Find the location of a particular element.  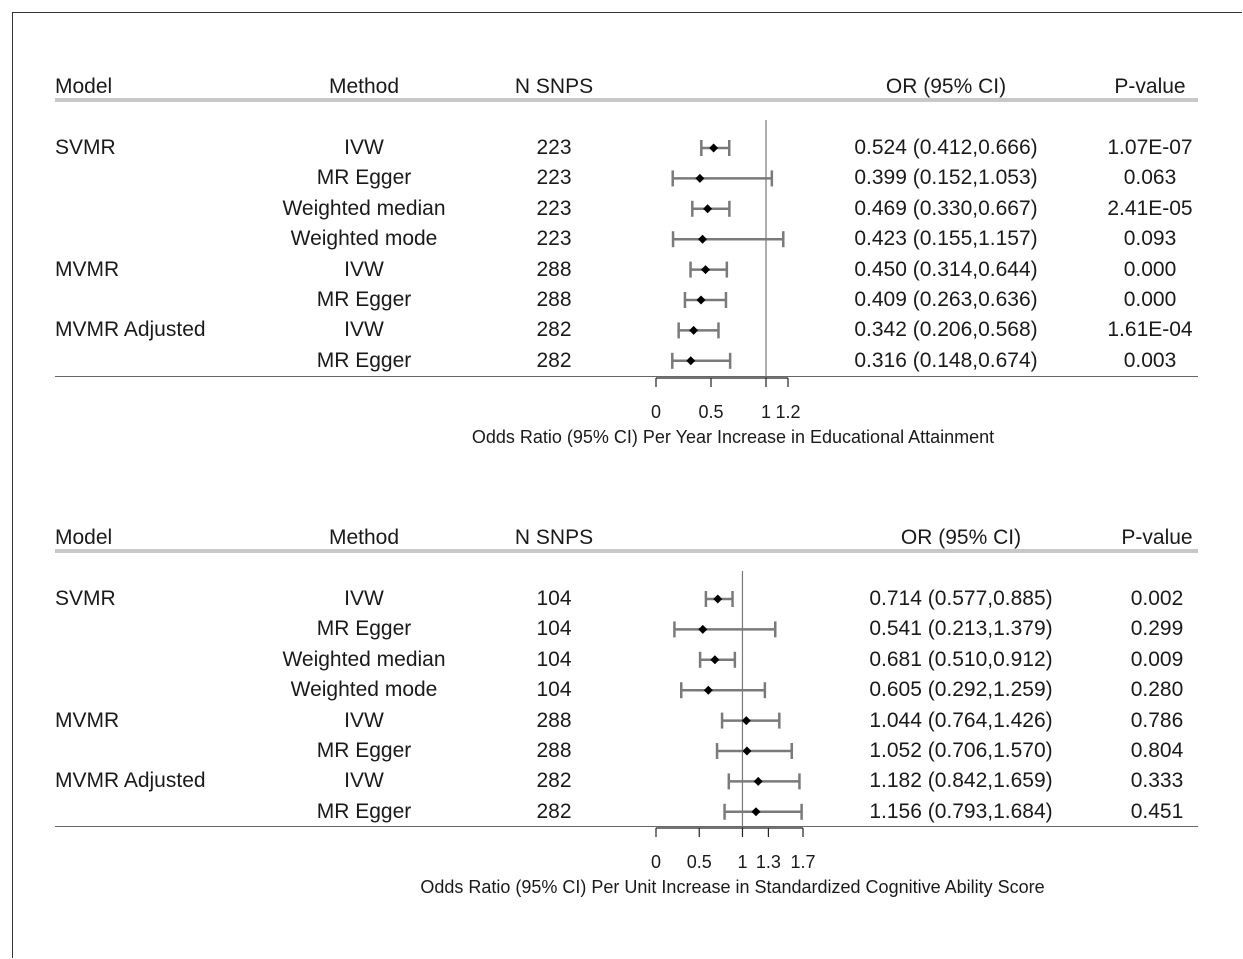

row-or-ci: 0.605 (0.292,1.259) is located at coordinates (961, 690).